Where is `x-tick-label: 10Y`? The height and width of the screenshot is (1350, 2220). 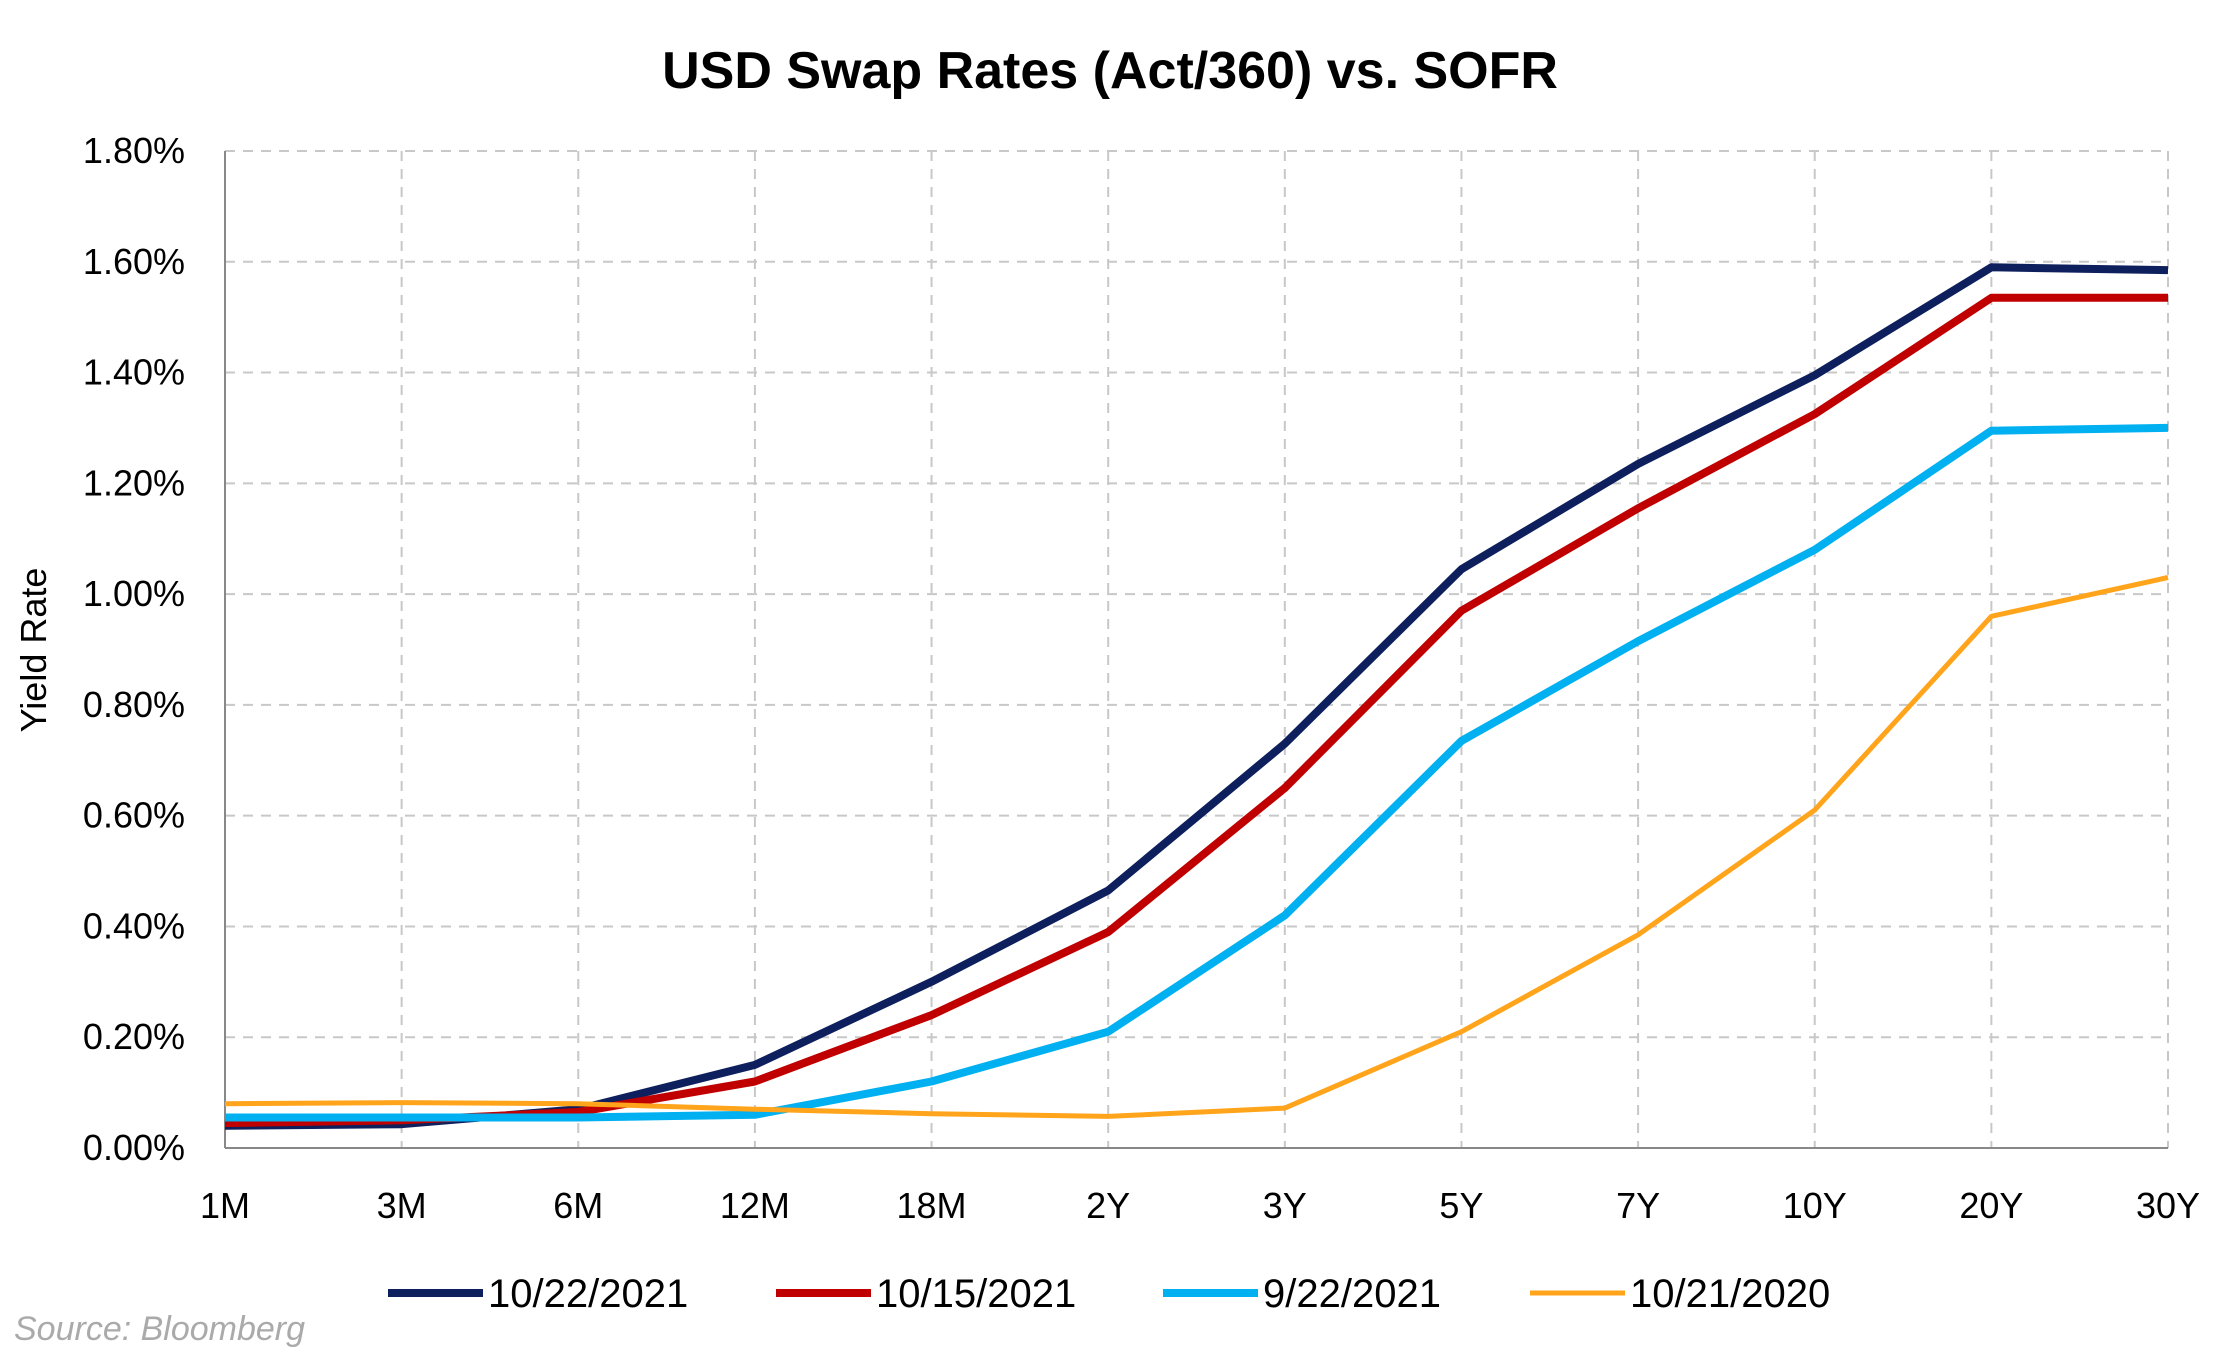 x-tick-label: 10Y is located at coordinates (1815, 1205).